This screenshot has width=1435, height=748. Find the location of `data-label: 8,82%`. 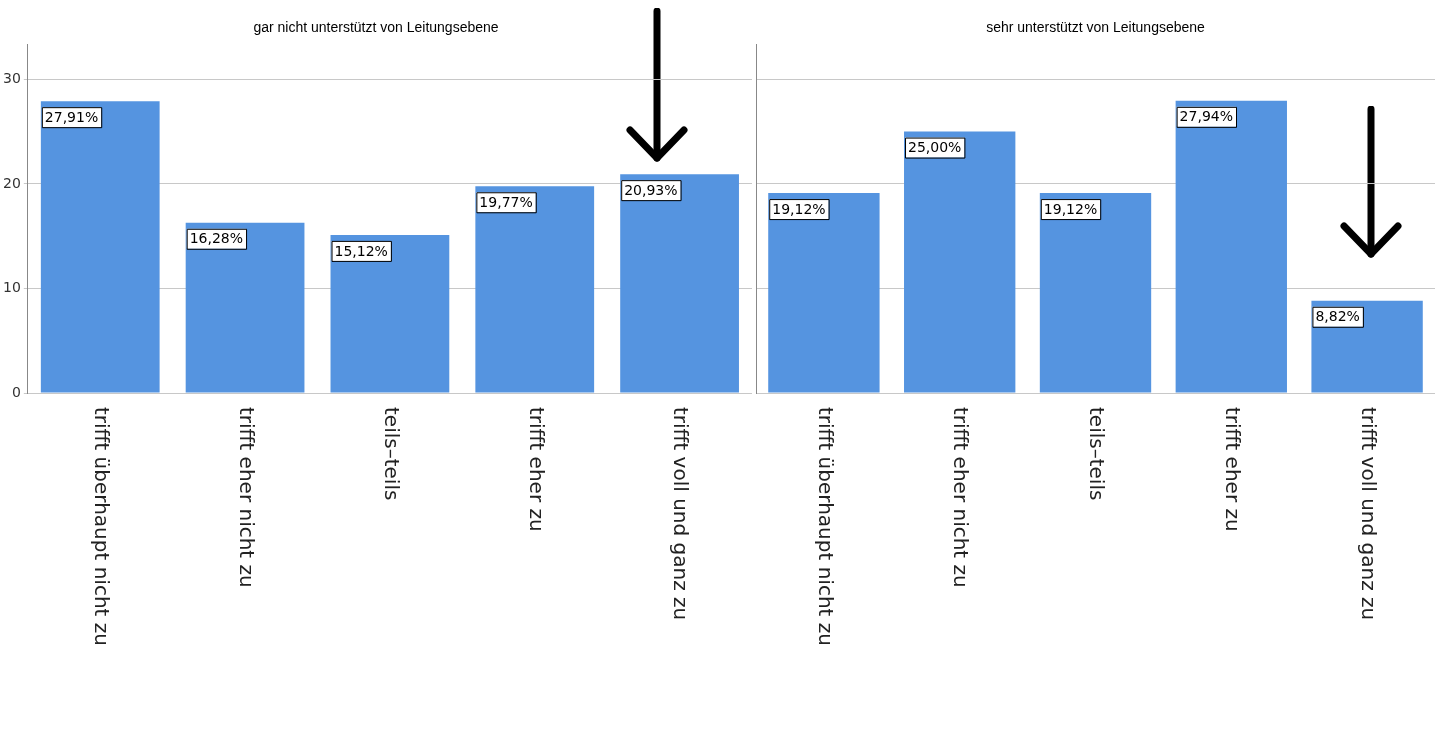

data-label: 8,82% is located at coordinates (1337, 316).